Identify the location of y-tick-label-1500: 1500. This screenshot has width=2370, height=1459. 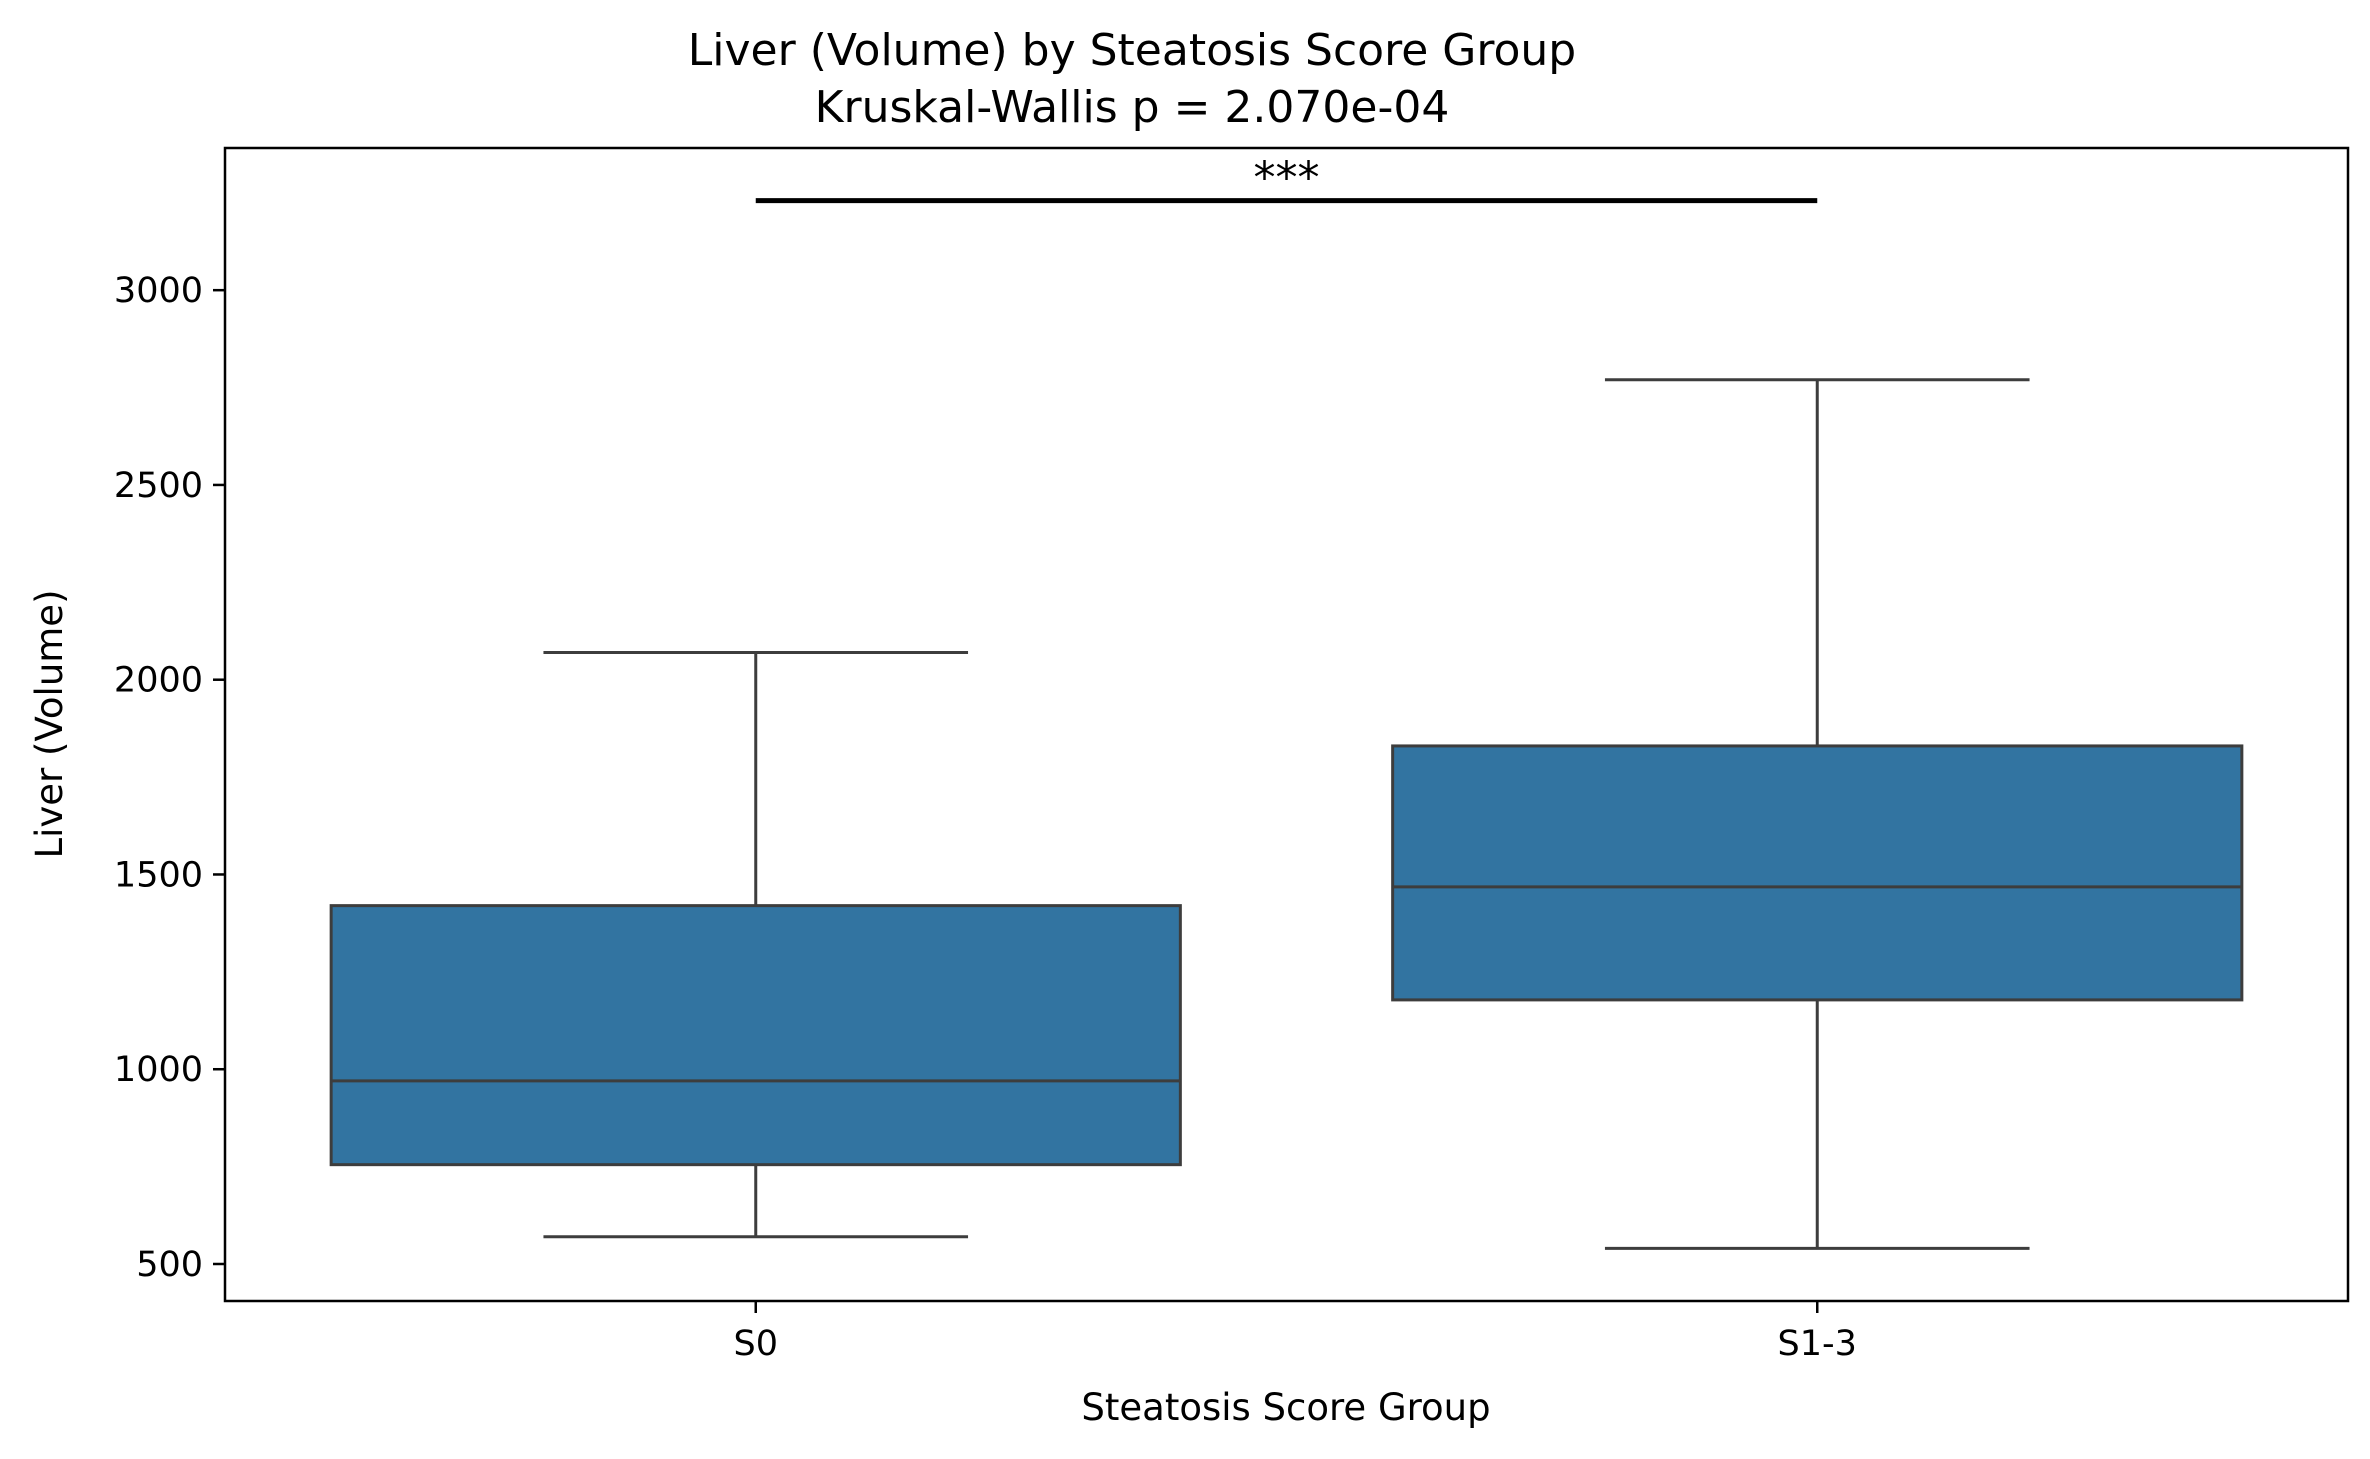
(158, 875).